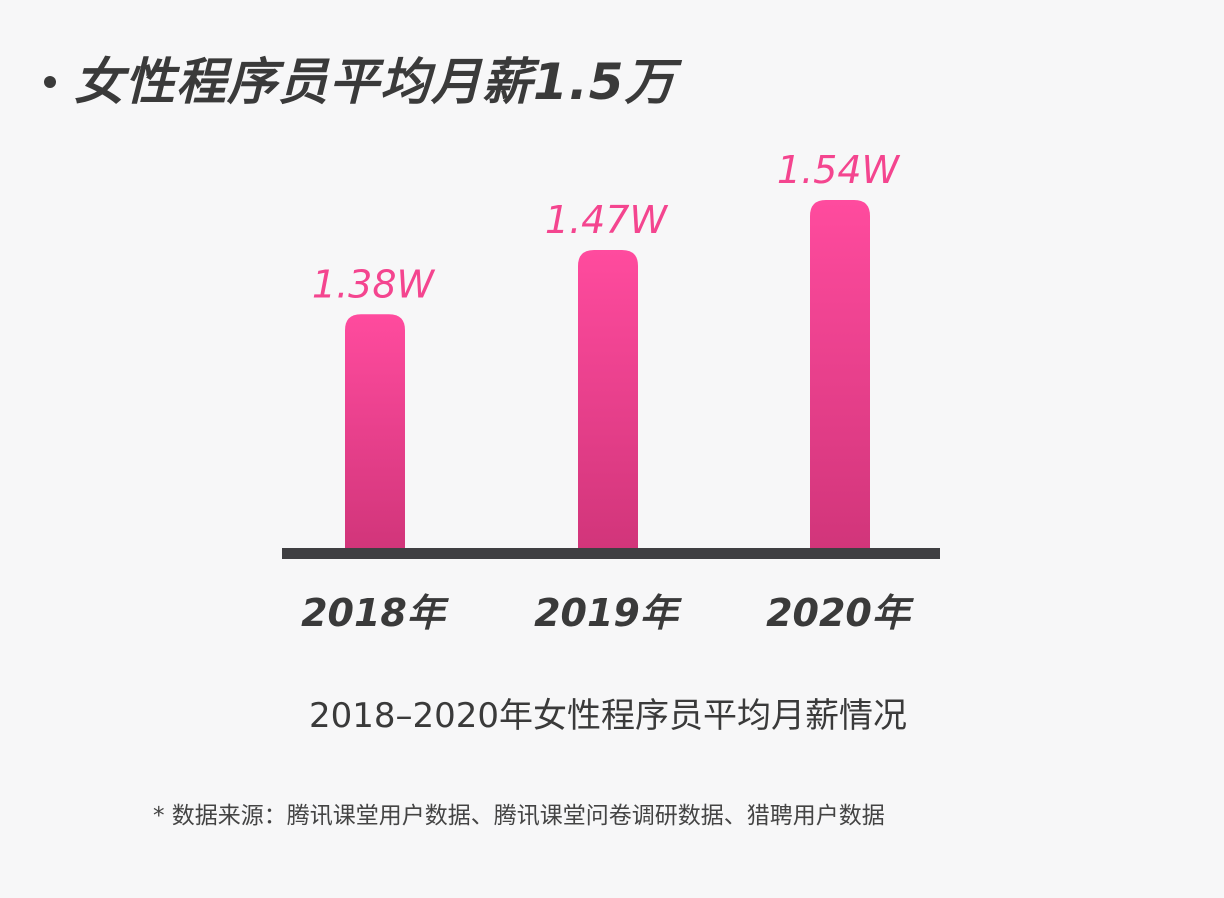 This screenshot has height=898, width=1224. I want to click on title-text: 女性程序员平均月薪1.5万, so click(375, 82).